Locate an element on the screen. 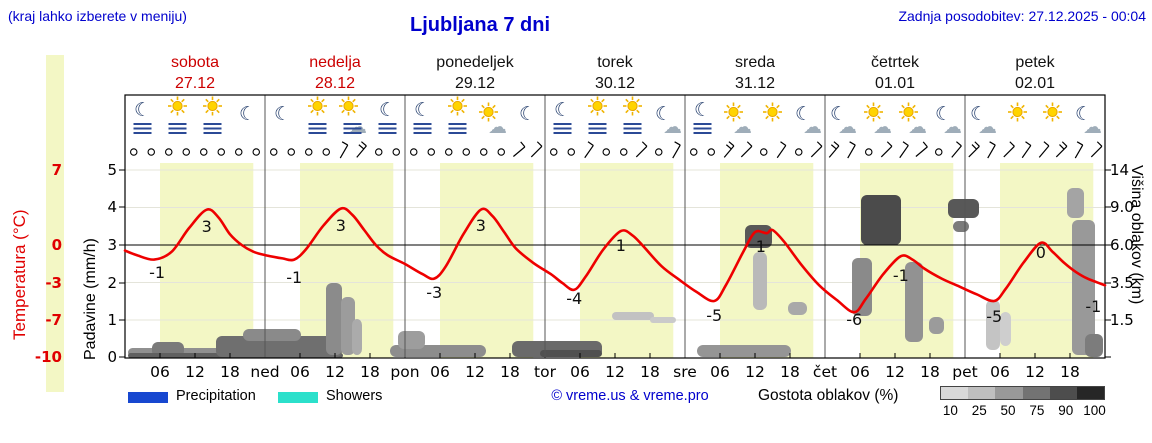 The width and height of the screenshot is (1152, 443). day-header: četrtek 01.01 is located at coordinates (895, 73).